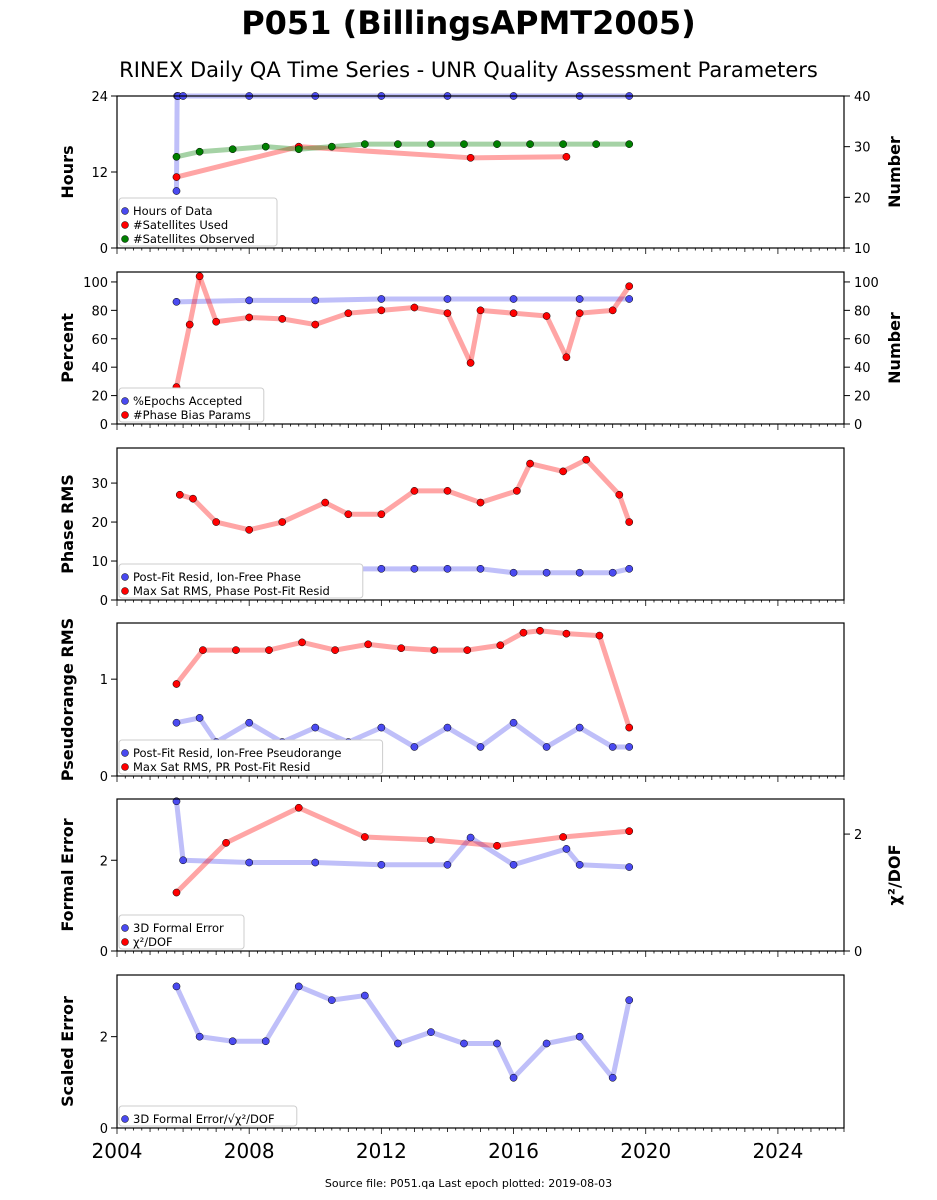 The height and width of the screenshot is (1200, 937). I want to click on legend-label: #Satellites Observed, so click(194, 239).